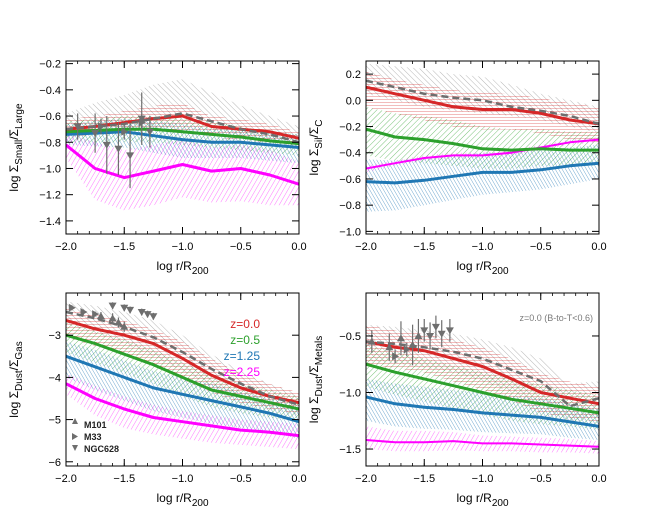  What do you see at coordinates (54, 378) in the screenshot?
I see `y-tick-label: −4` at bounding box center [54, 378].